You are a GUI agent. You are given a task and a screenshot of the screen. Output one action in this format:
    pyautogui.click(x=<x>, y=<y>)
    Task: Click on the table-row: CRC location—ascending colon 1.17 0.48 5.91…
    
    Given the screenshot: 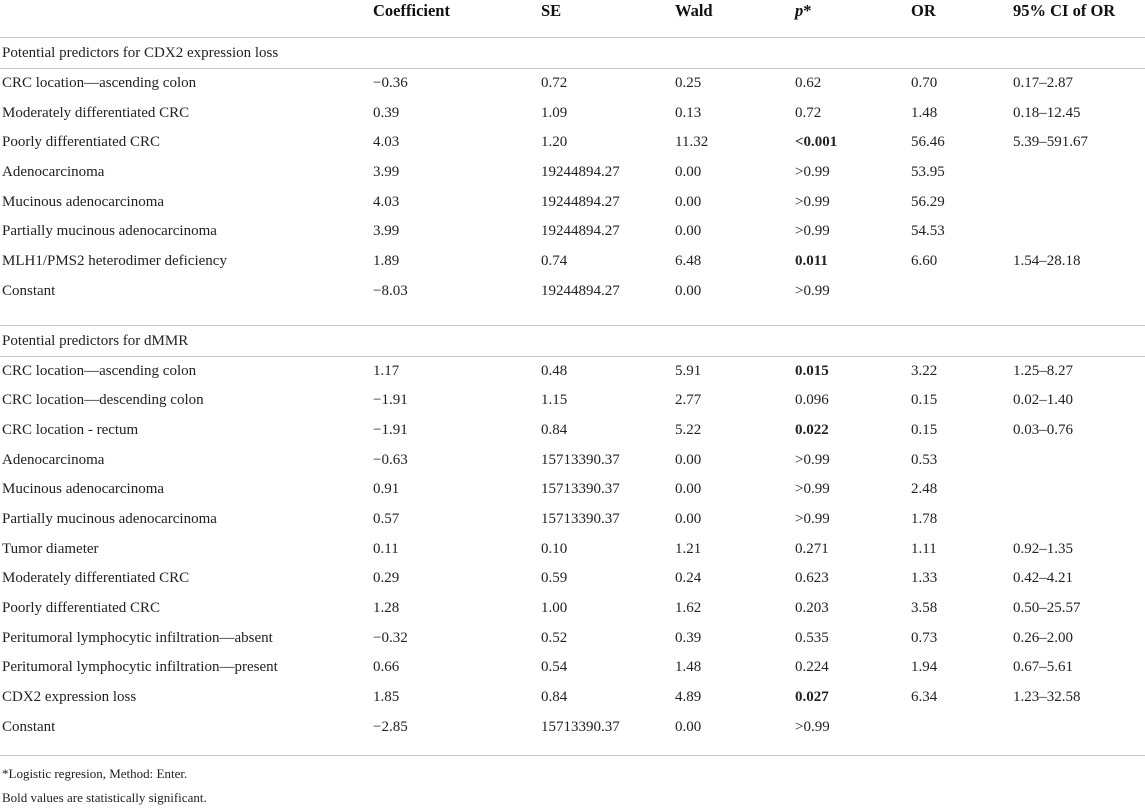 What is the action you would take?
    pyautogui.click(x=572, y=372)
    